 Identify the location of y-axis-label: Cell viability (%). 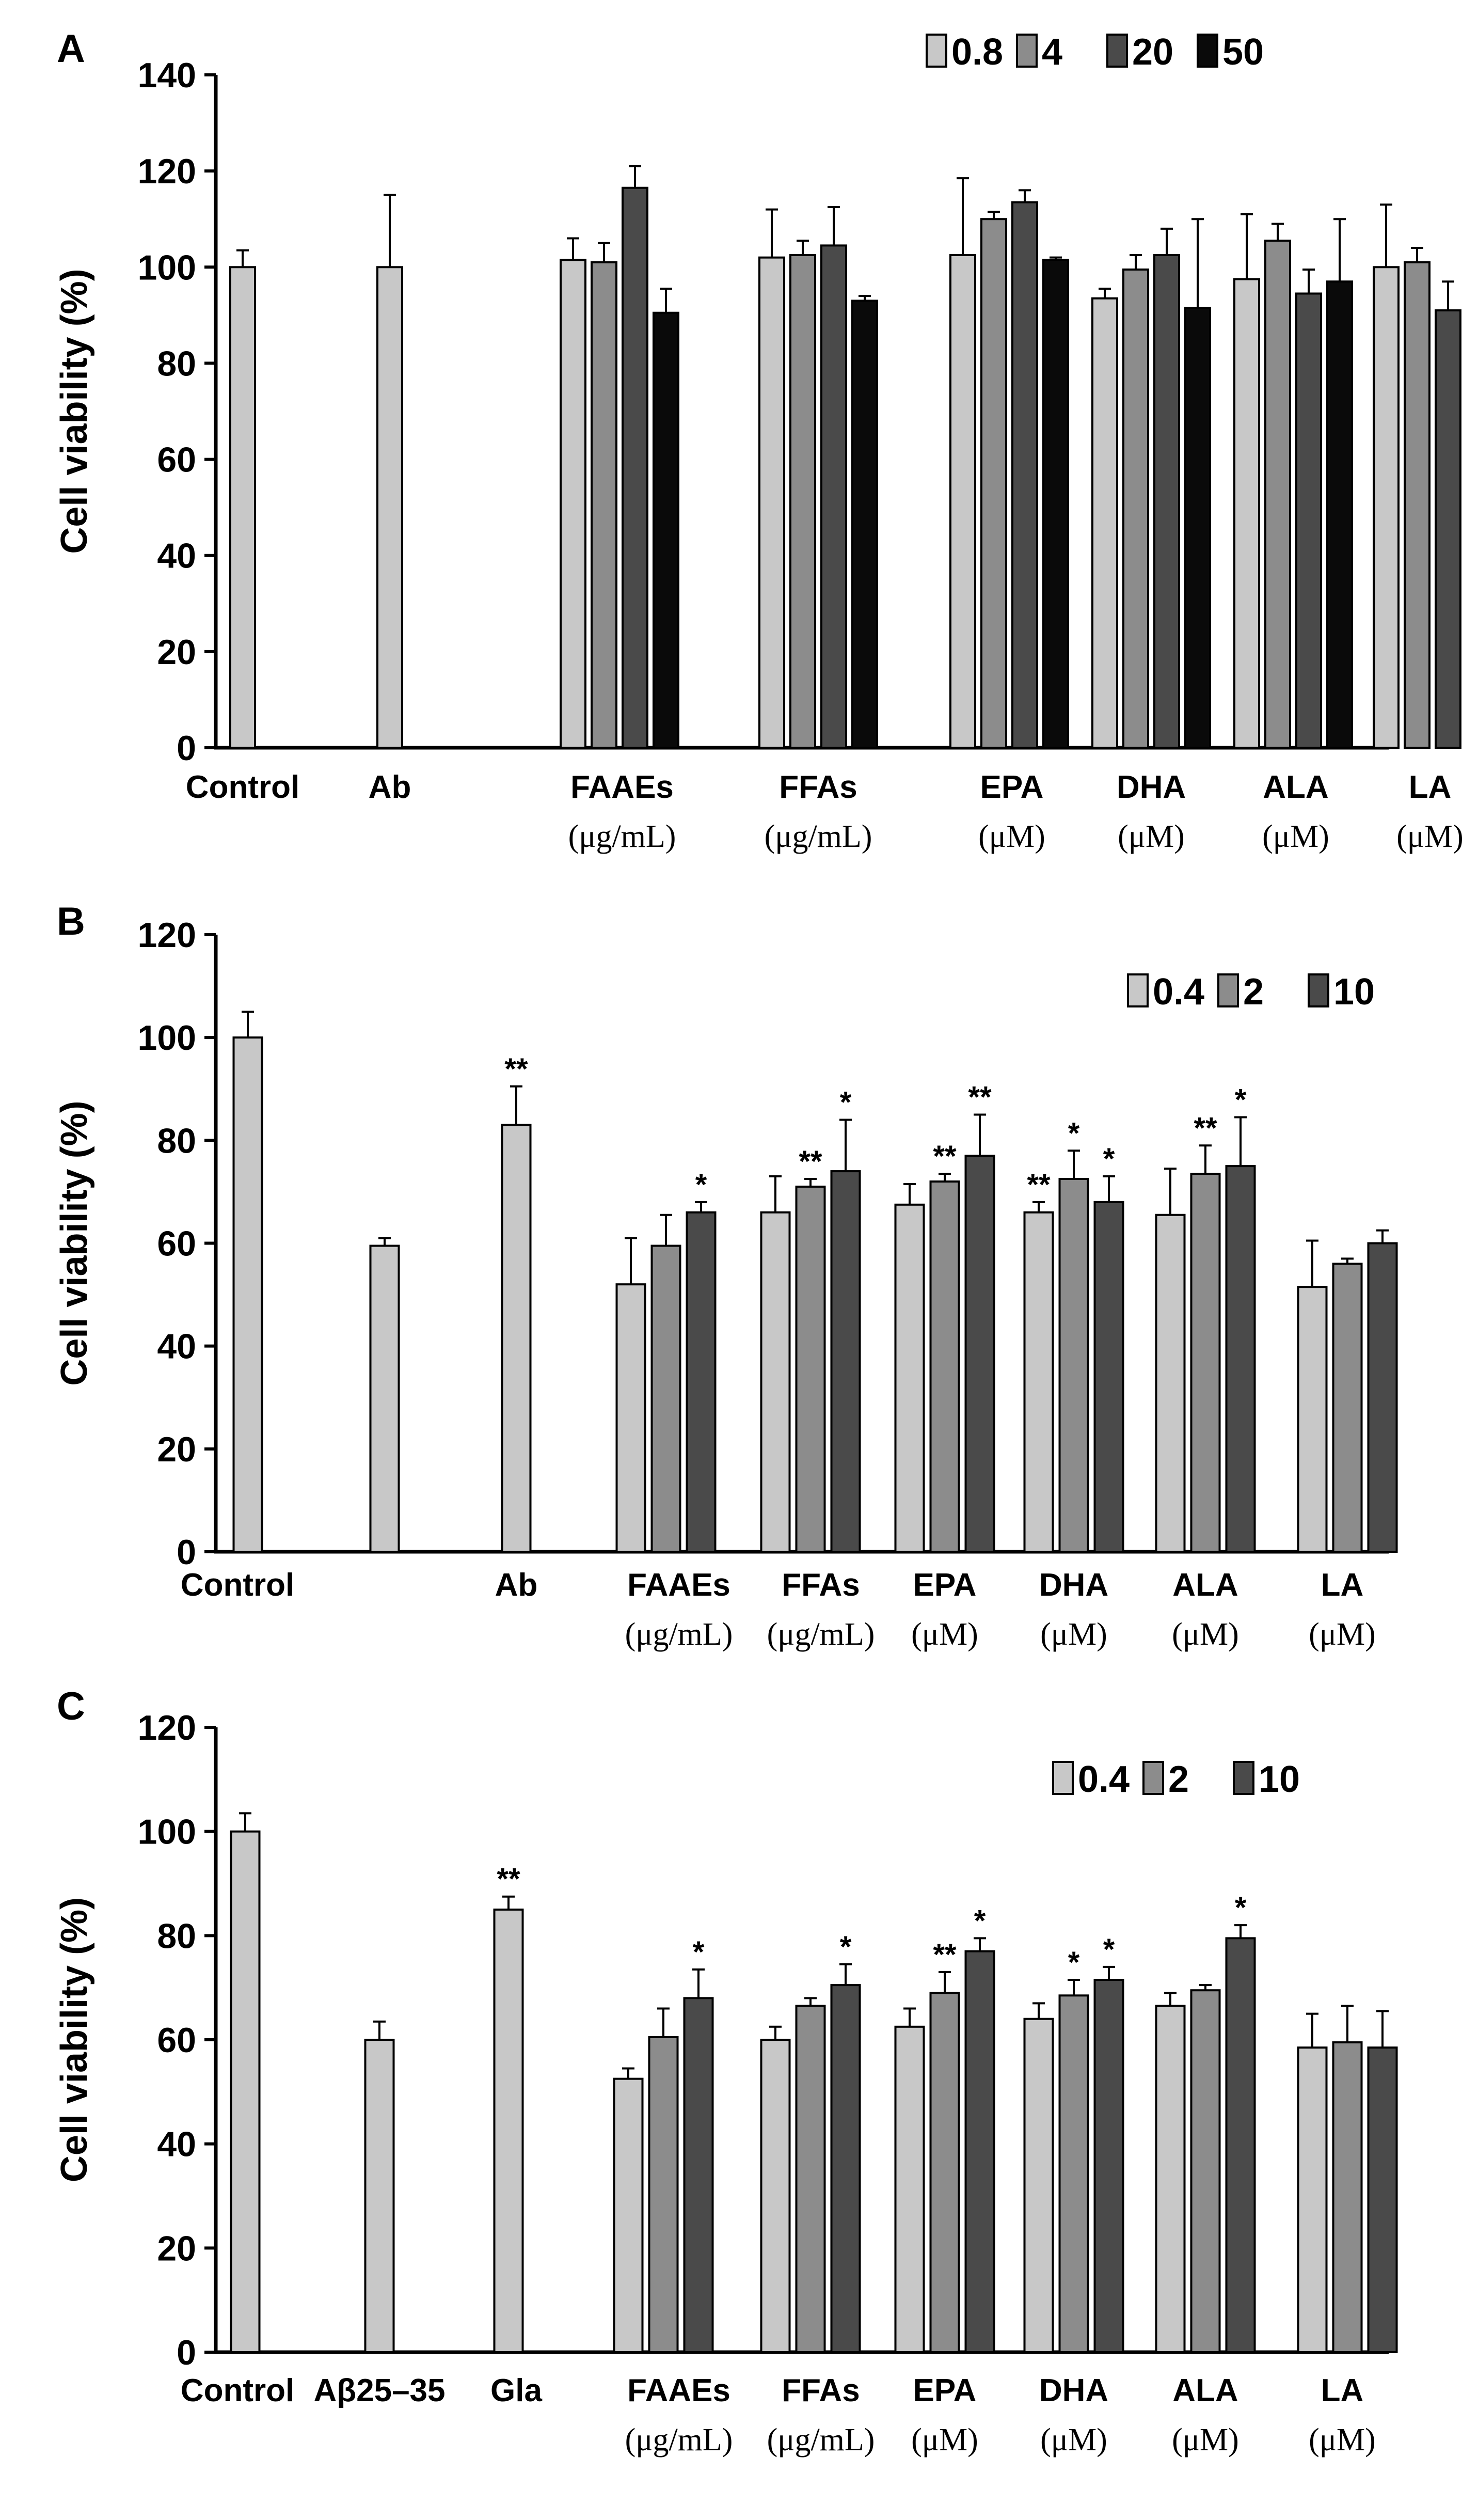
(74, 412).